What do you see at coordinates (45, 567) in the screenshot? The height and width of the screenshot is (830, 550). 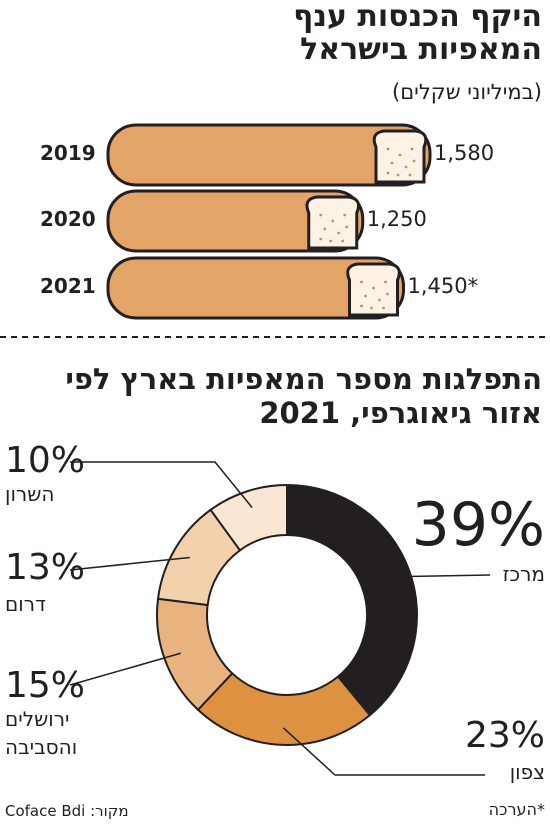 I see `value-label: 13%` at bounding box center [45, 567].